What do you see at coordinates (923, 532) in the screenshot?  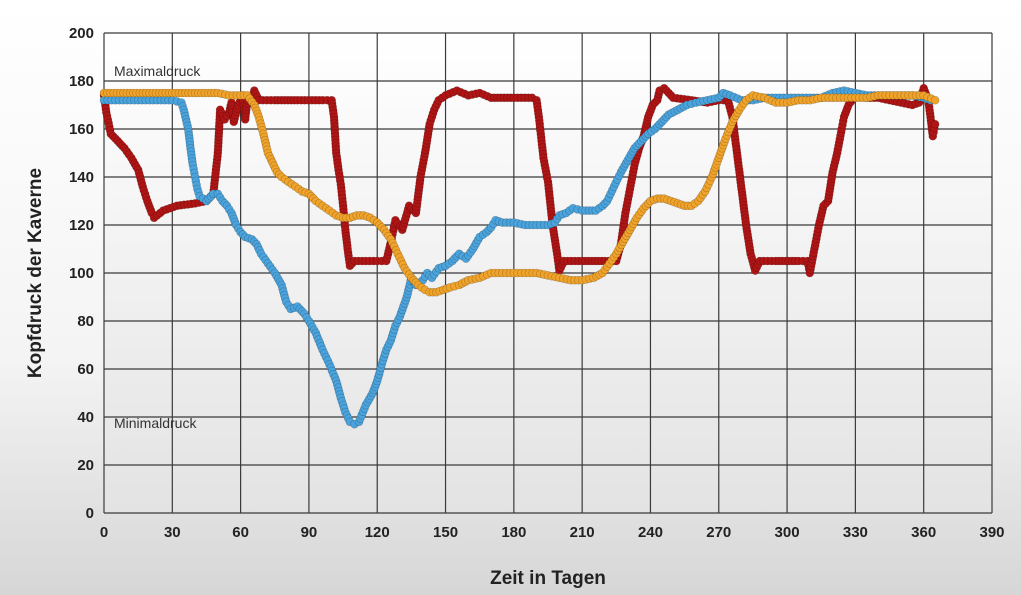 I see `x-tick-label: 360` at bounding box center [923, 532].